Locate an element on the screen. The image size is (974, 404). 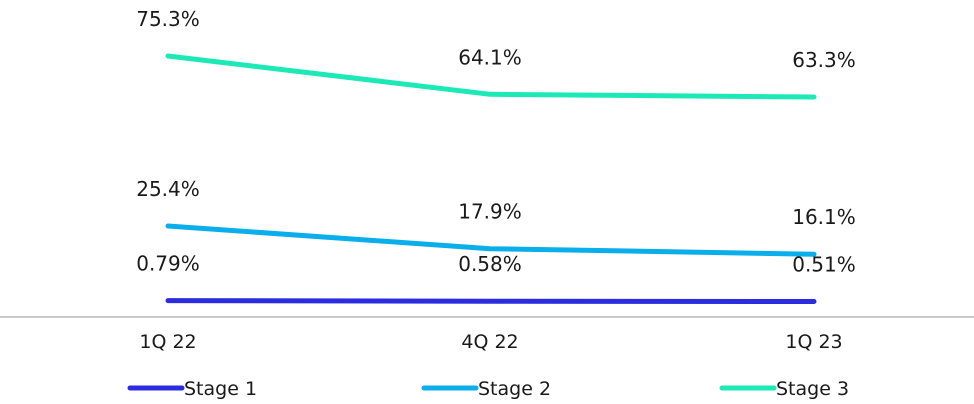
stage-2-data-label: 16.1% is located at coordinates (824, 217).